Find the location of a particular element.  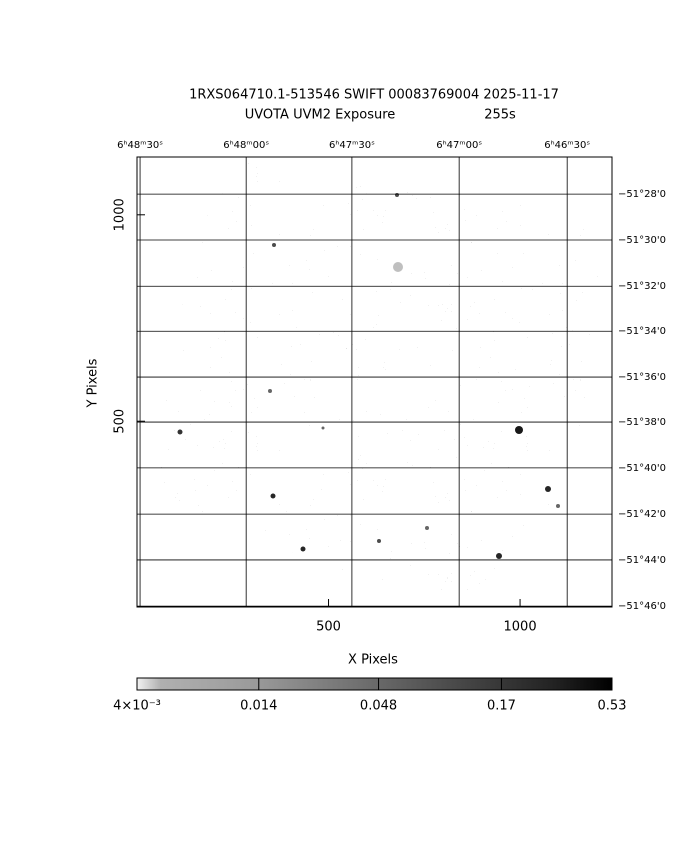

exposure: 255s is located at coordinates (500, 115).